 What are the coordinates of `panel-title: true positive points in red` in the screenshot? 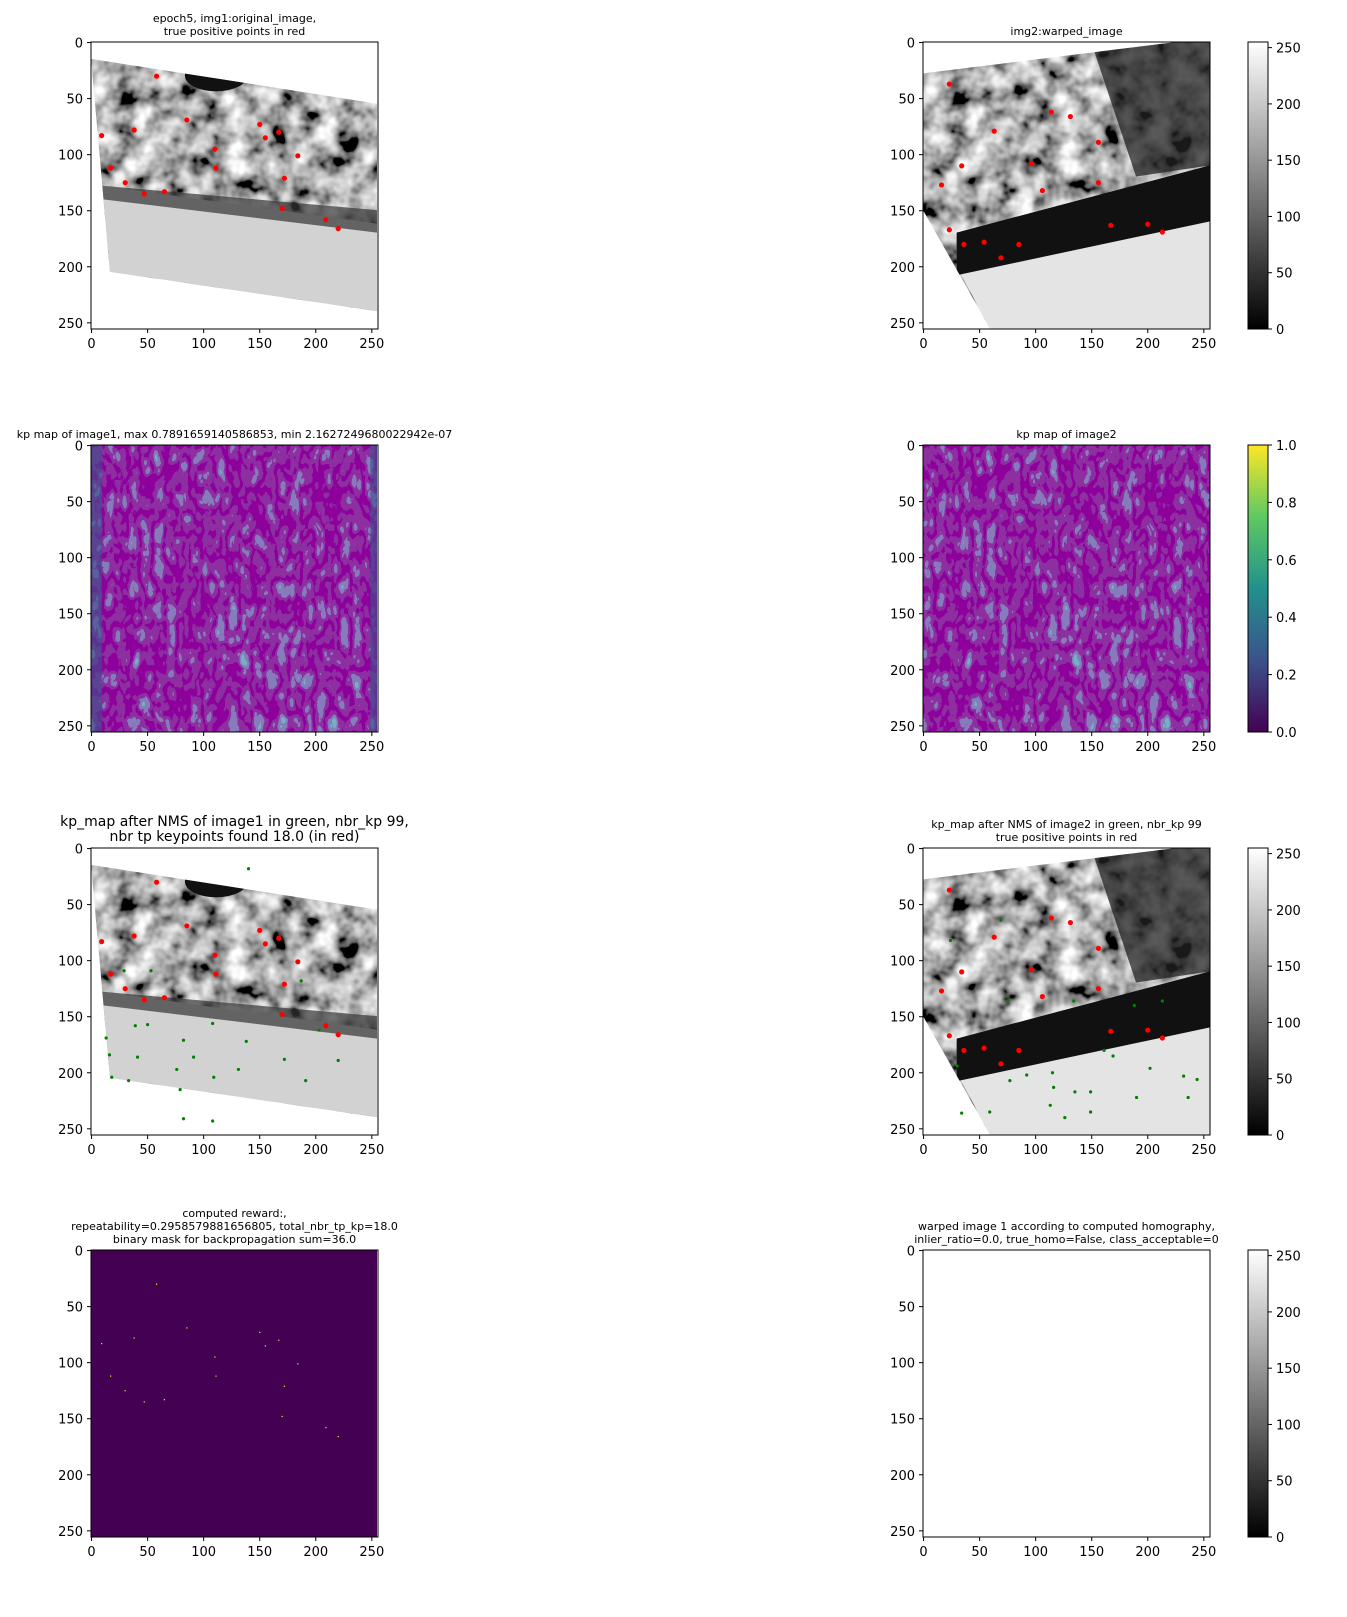 It's located at (1067, 837).